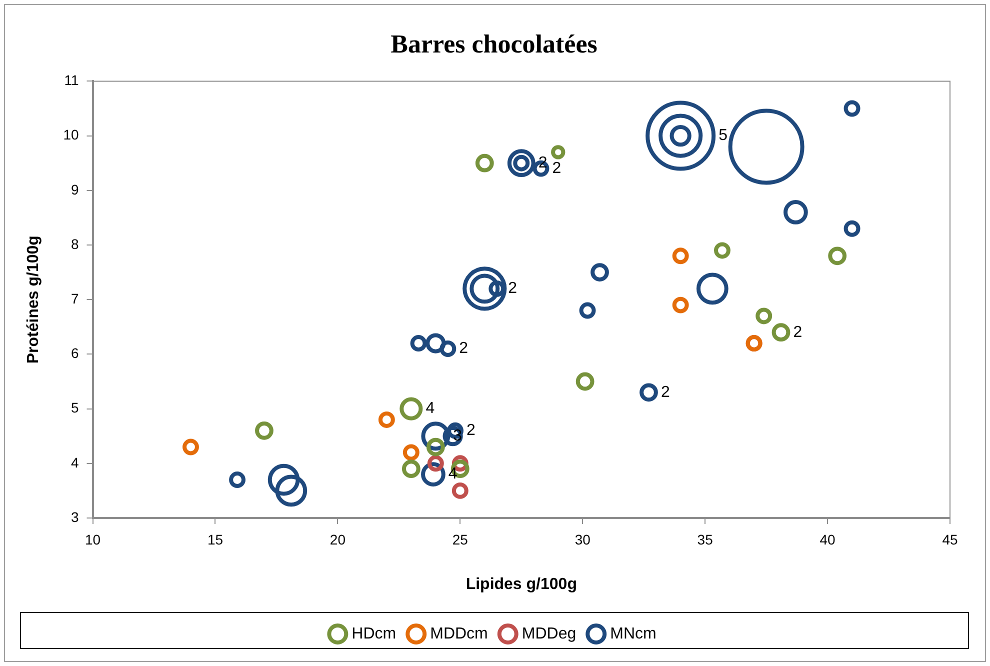 The width and height of the screenshot is (990, 666). I want to click on x-tick-label: 15, so click(215, 539).